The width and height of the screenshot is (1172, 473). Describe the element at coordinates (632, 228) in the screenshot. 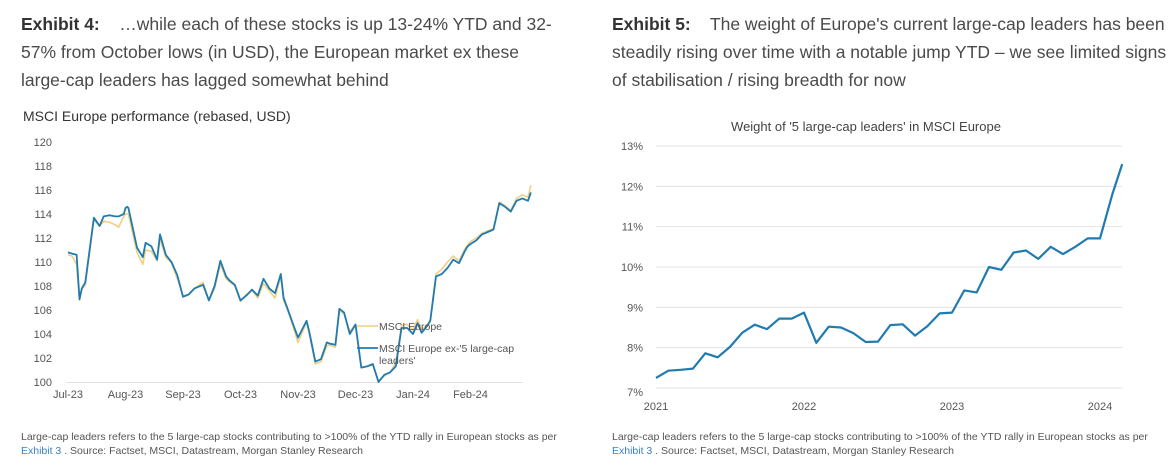

I see `y-tick-label: 11%` at that location.